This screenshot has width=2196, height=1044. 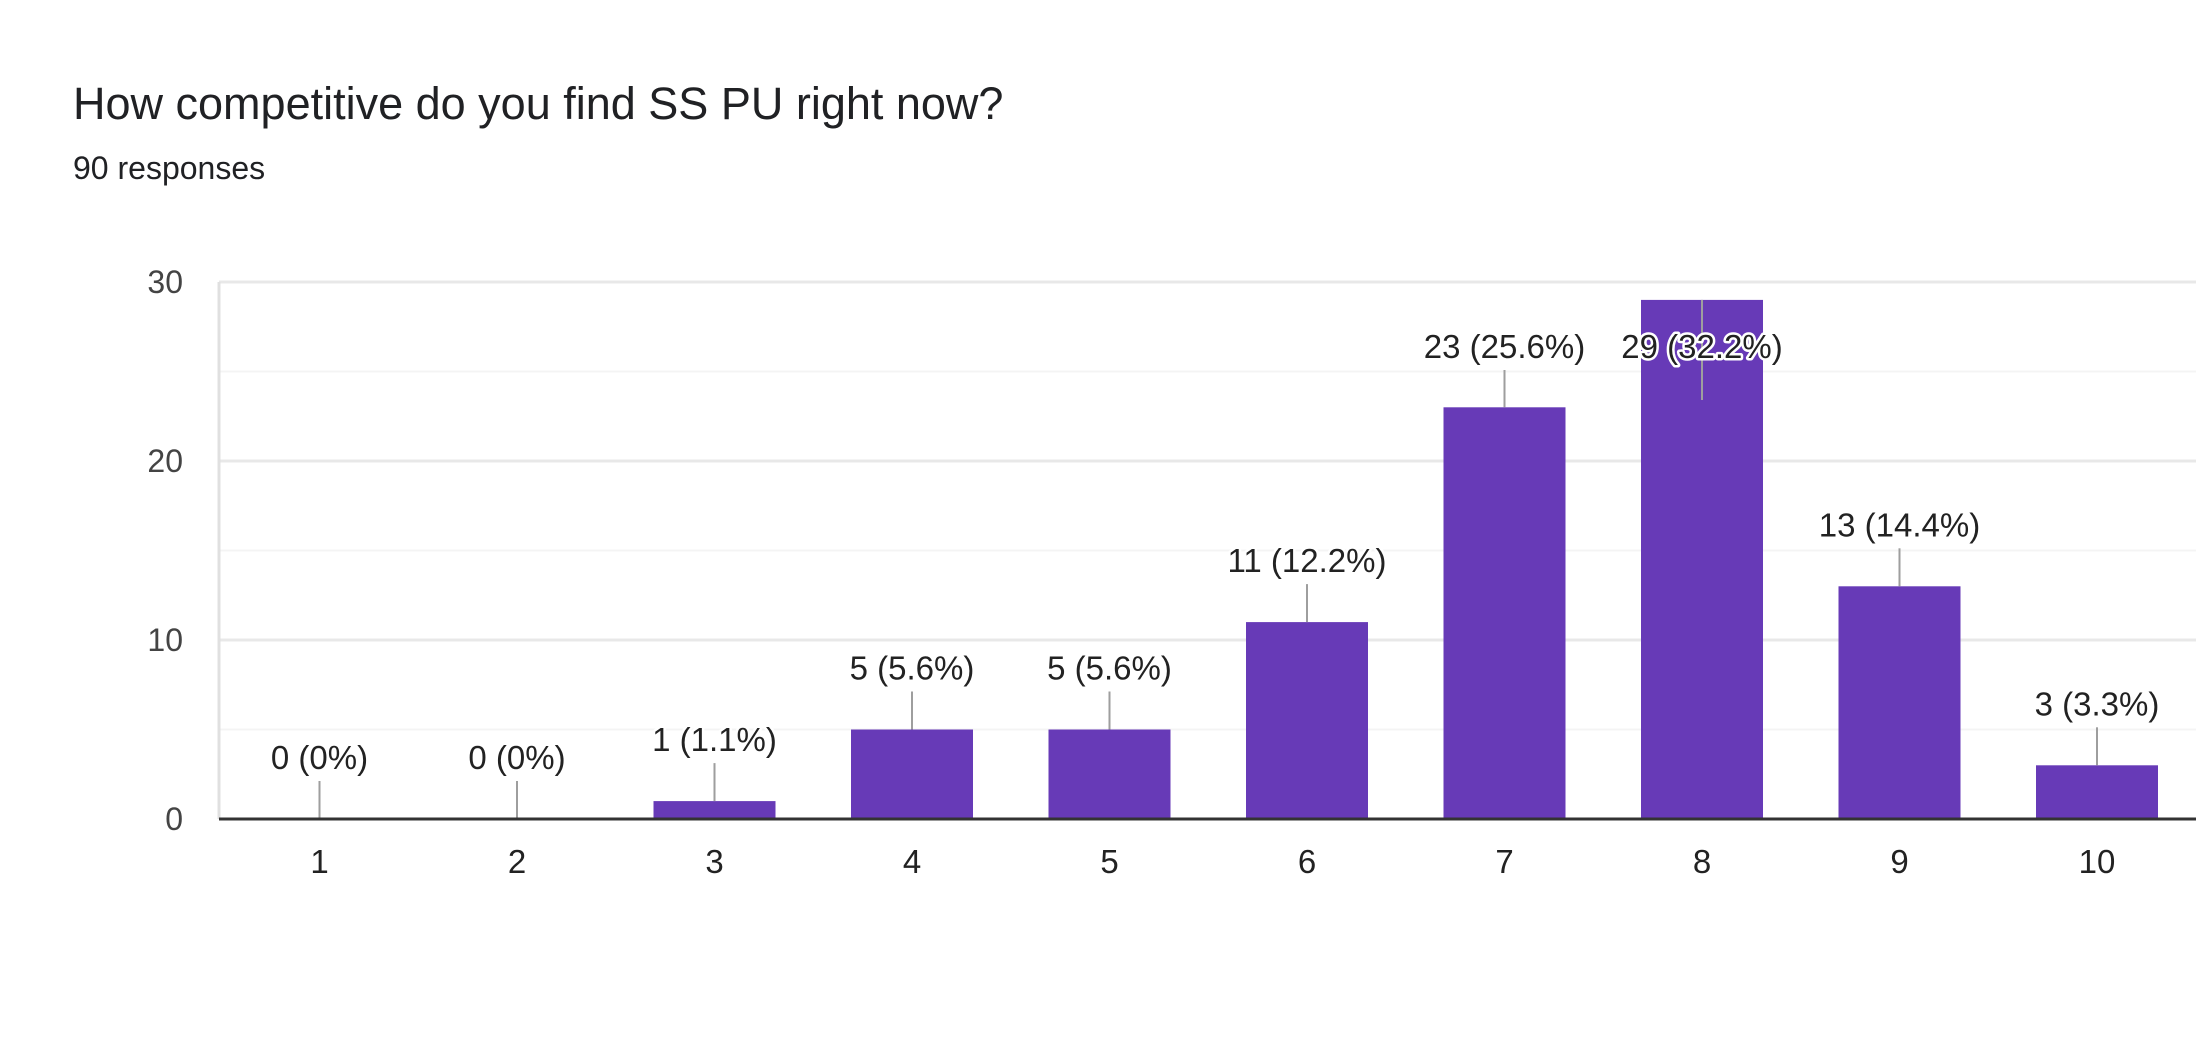 What do you see at coordinates (2097, 861) in the screenshot?
I see `x-tick-label: 10` at bounding box center [2097, 861].